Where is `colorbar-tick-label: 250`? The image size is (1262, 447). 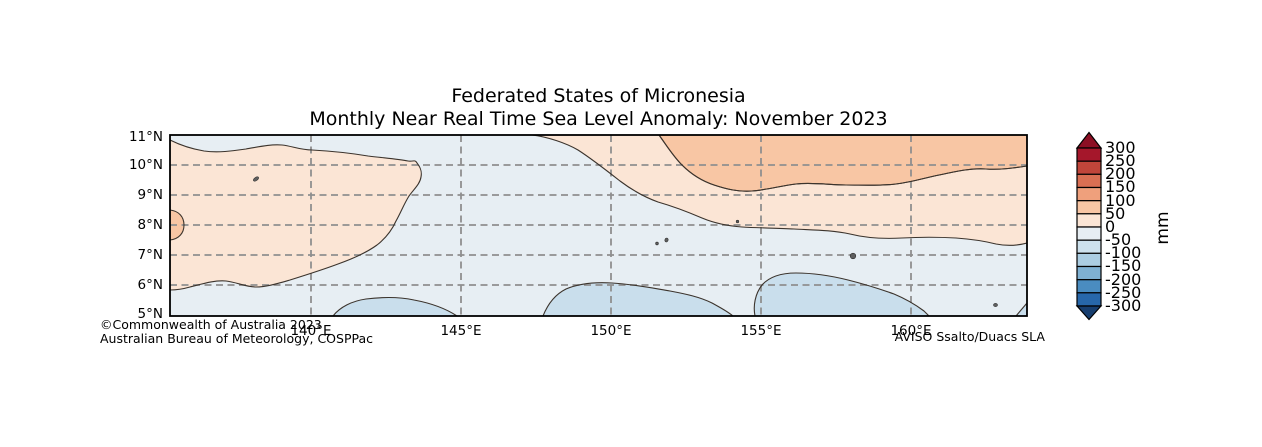
colorbar-tick-label: 250 is located at coordinates (1120, 160).